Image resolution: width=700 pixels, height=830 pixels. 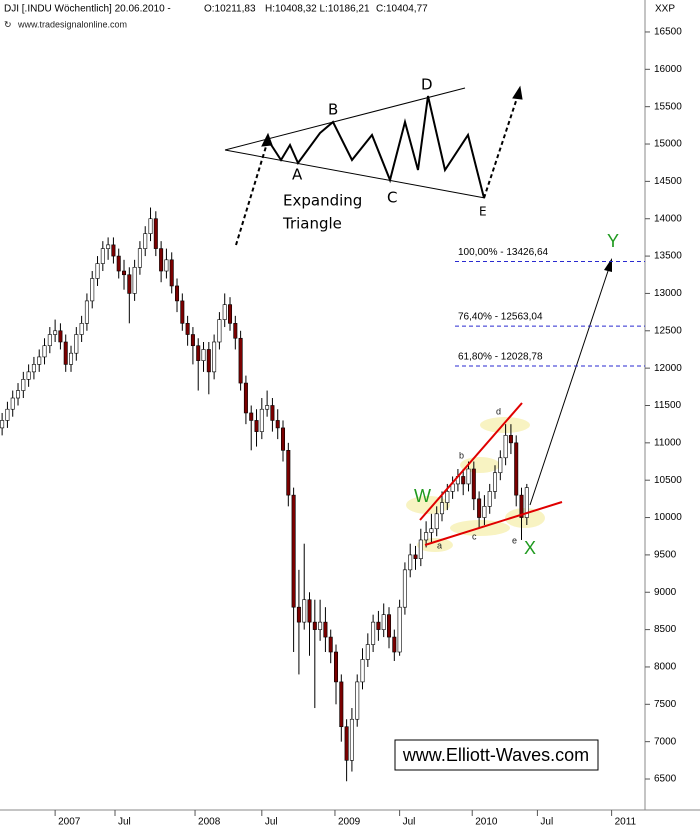 I want to click on projection-arrow, so click(x=569, y=386).